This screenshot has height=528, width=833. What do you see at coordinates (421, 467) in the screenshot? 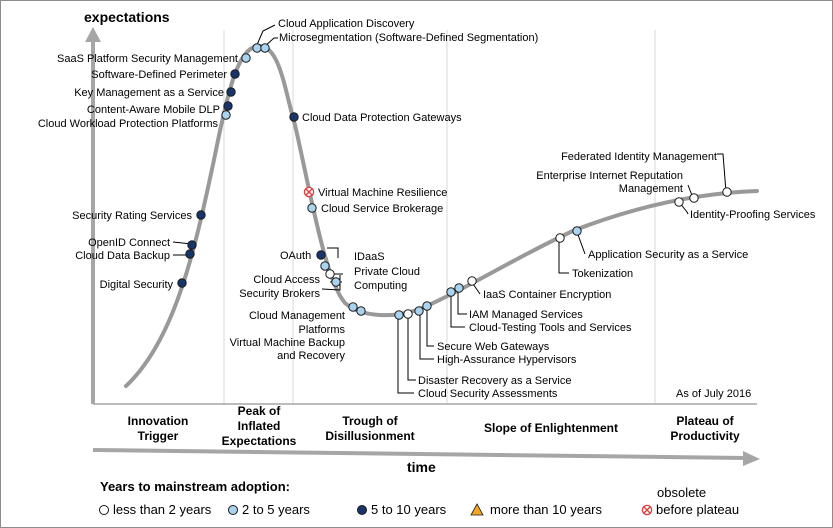
I see `x-axis-title: time` at bounding box center [421, 467].